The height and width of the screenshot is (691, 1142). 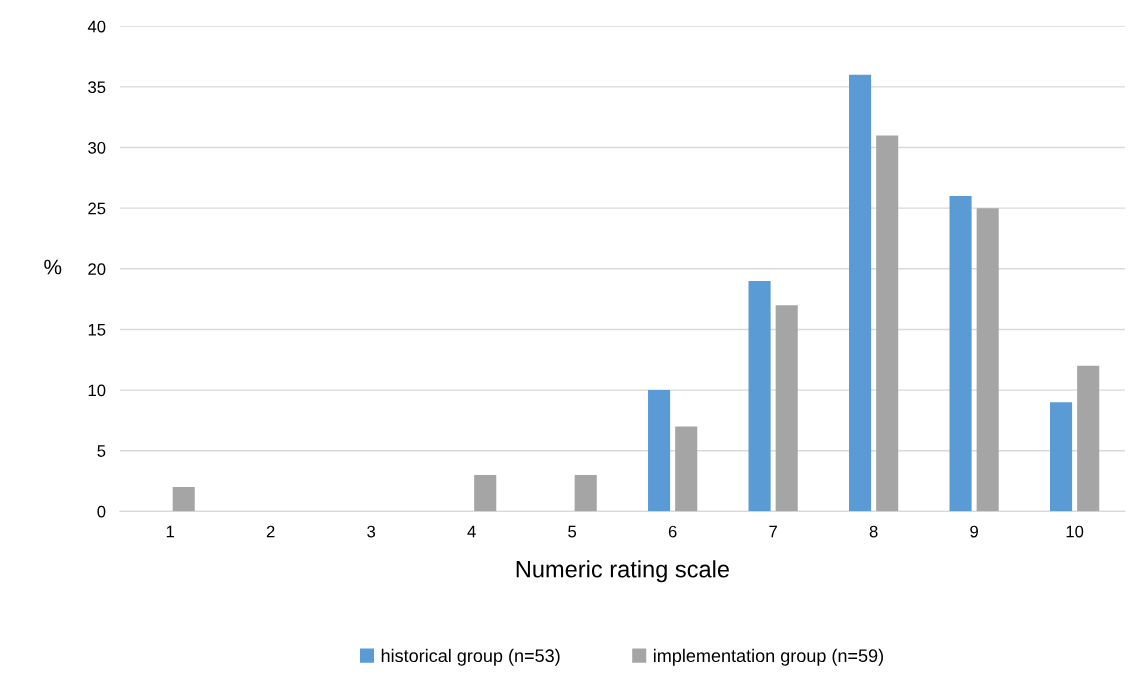 What do you see at coordinates (97, 390) in the screenshot?
I see `y-tick-label: 10` at bounding box center [97, 390].